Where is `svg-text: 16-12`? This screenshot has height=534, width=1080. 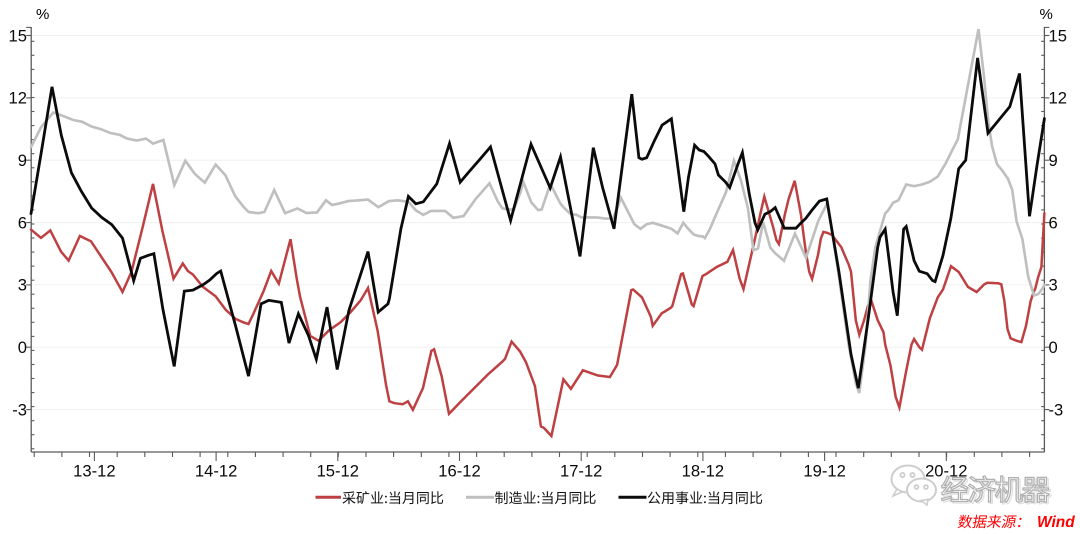
svg-text: 16-12 is located at coordinates (459, 471).